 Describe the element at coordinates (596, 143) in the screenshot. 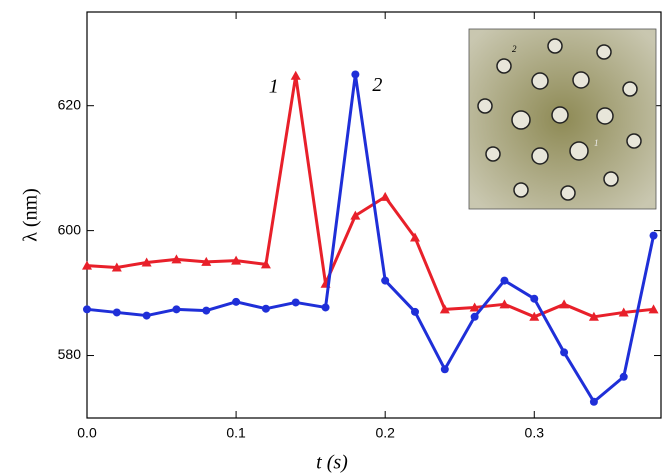

I see `inset-label: 1` at that location.